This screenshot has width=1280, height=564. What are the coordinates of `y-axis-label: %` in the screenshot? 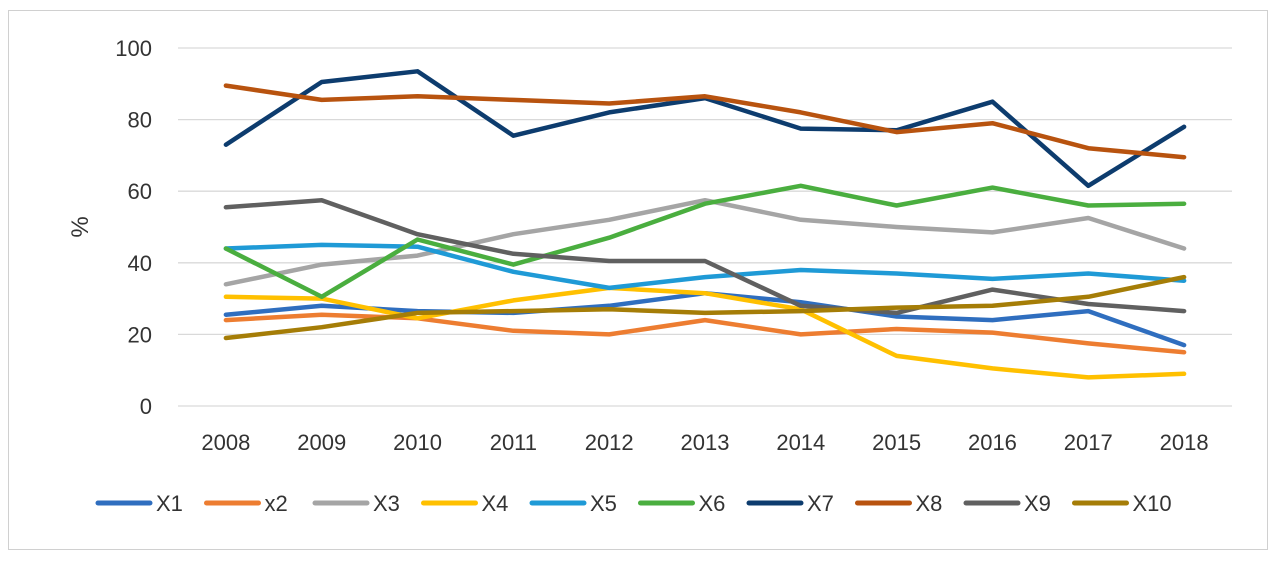 It's located at (80, 226).